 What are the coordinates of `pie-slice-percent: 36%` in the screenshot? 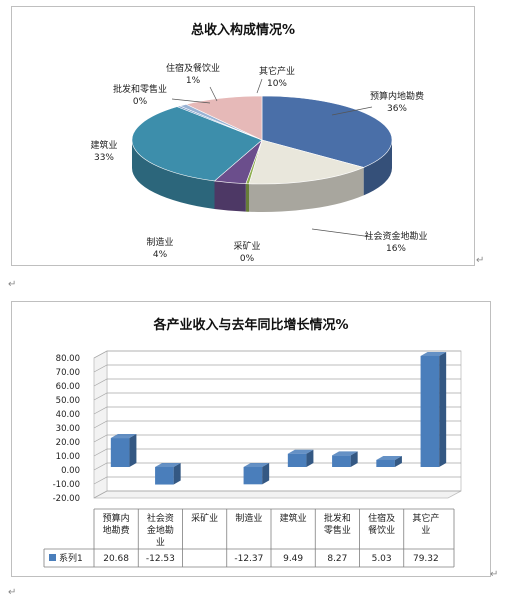 It's located at (397, 109).